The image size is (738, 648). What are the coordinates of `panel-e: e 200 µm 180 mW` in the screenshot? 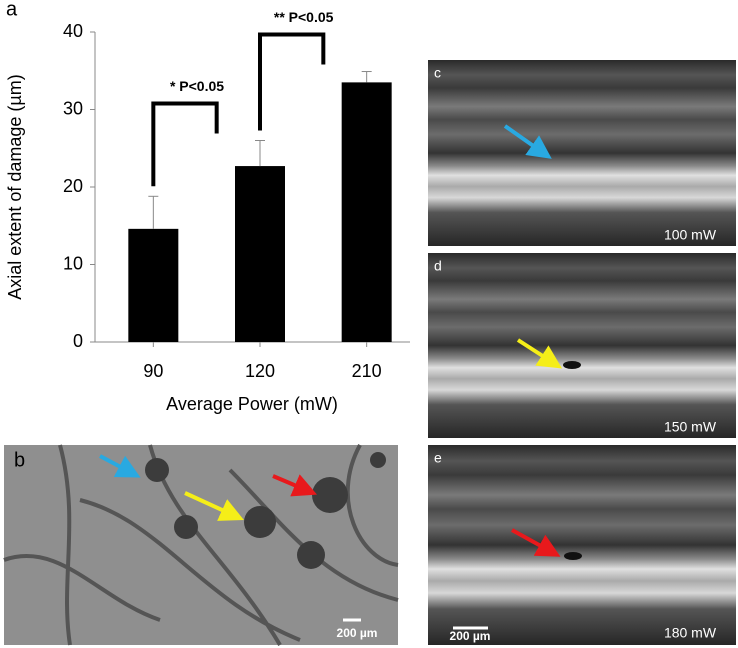 It's located at (582, 545).